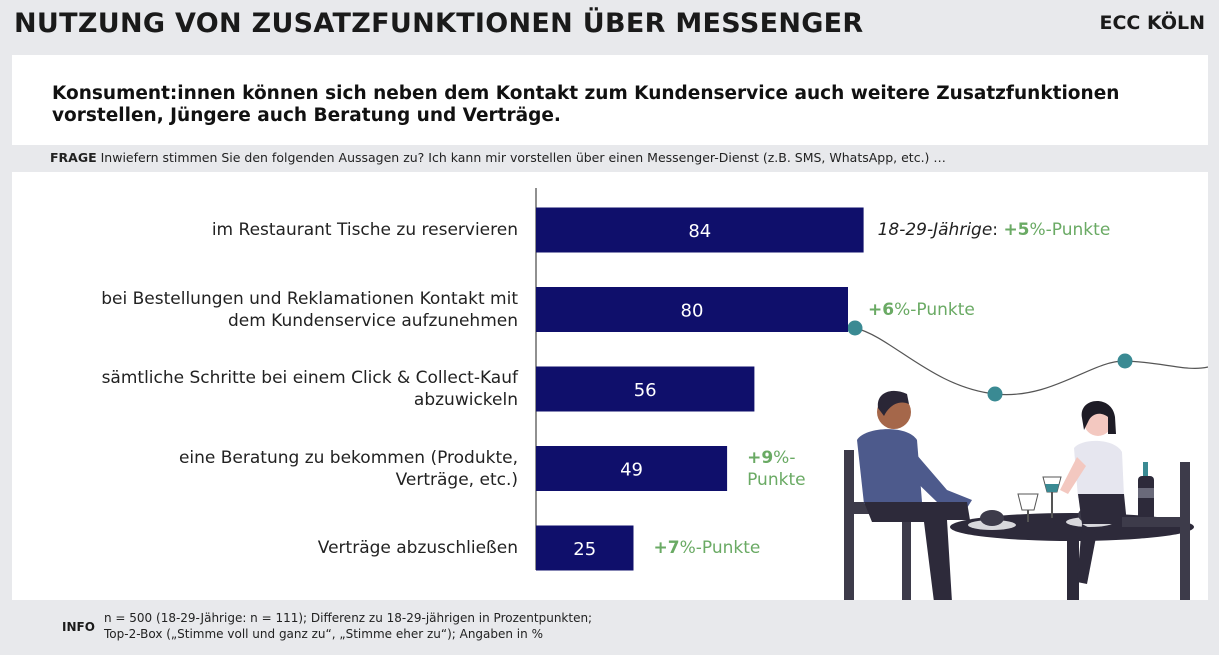  Describe the element at coordinates (73, 157) in the screenshot. I see `question-tag: FRAGE` at that location.